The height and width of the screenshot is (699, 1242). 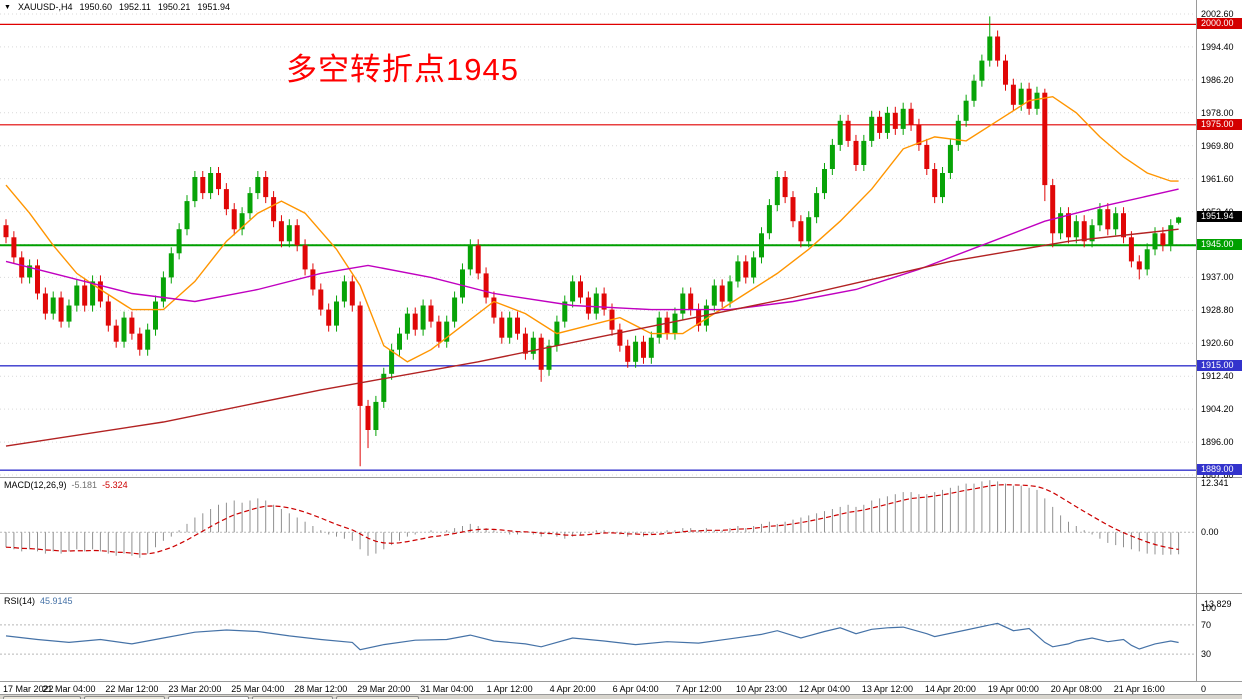 I want to click on rsi-scale-label: 70, so click(x=1206, y=624).